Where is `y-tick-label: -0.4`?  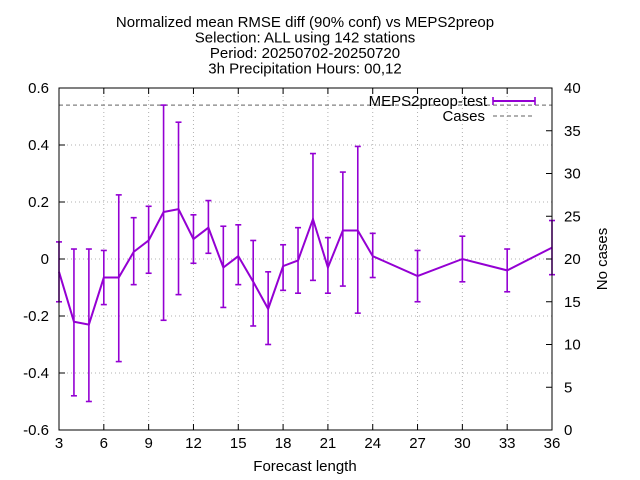 y-tick-label: -0.4 is located at coordinates (36, 373).